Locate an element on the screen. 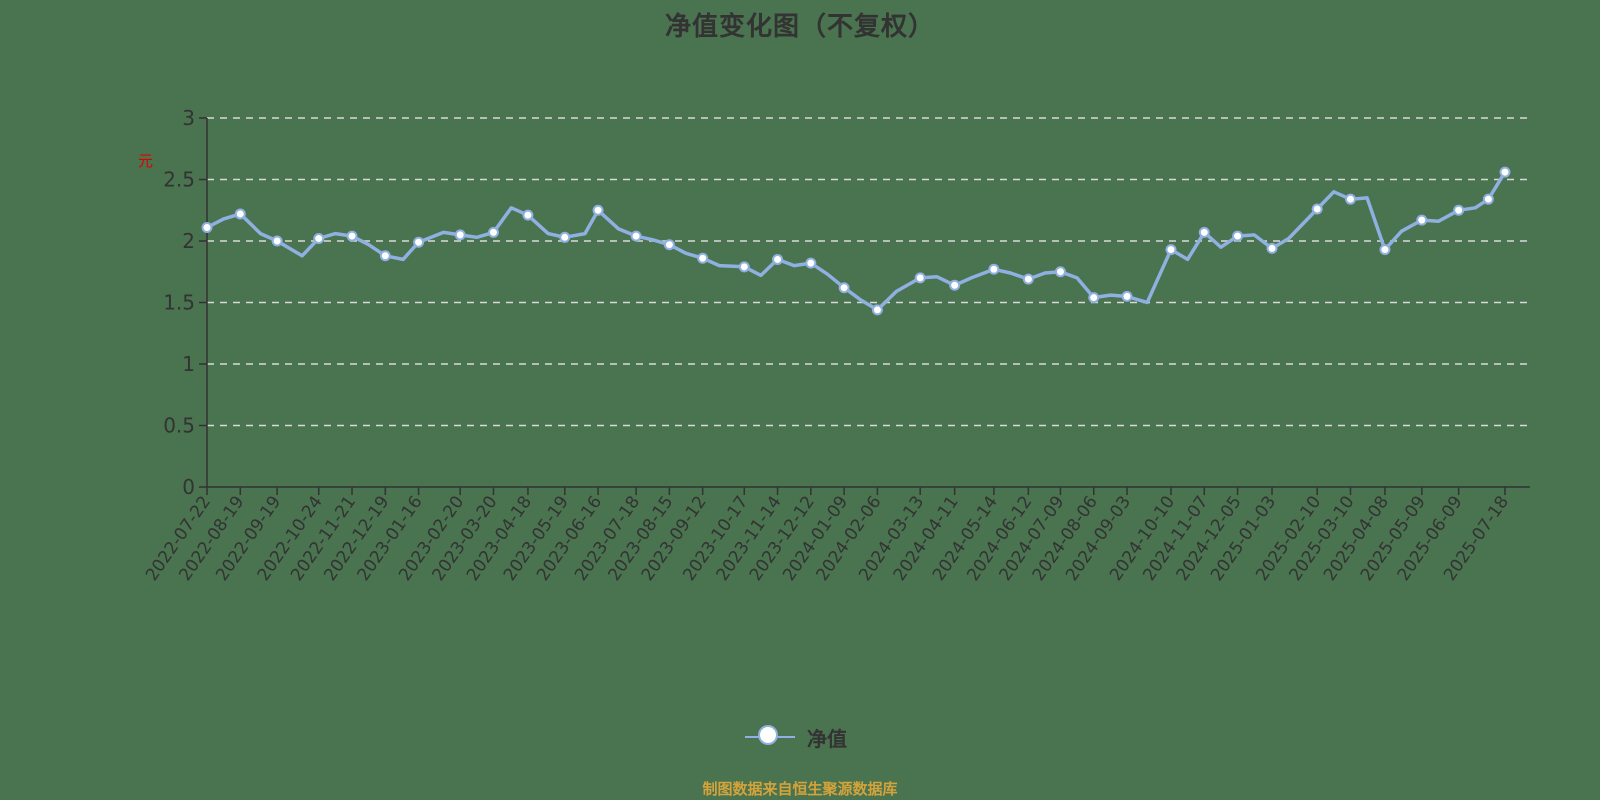  y-axis-ticks: 0 0.5 1 1.5 2 2.5 3 is located at coordinates (185, 302).